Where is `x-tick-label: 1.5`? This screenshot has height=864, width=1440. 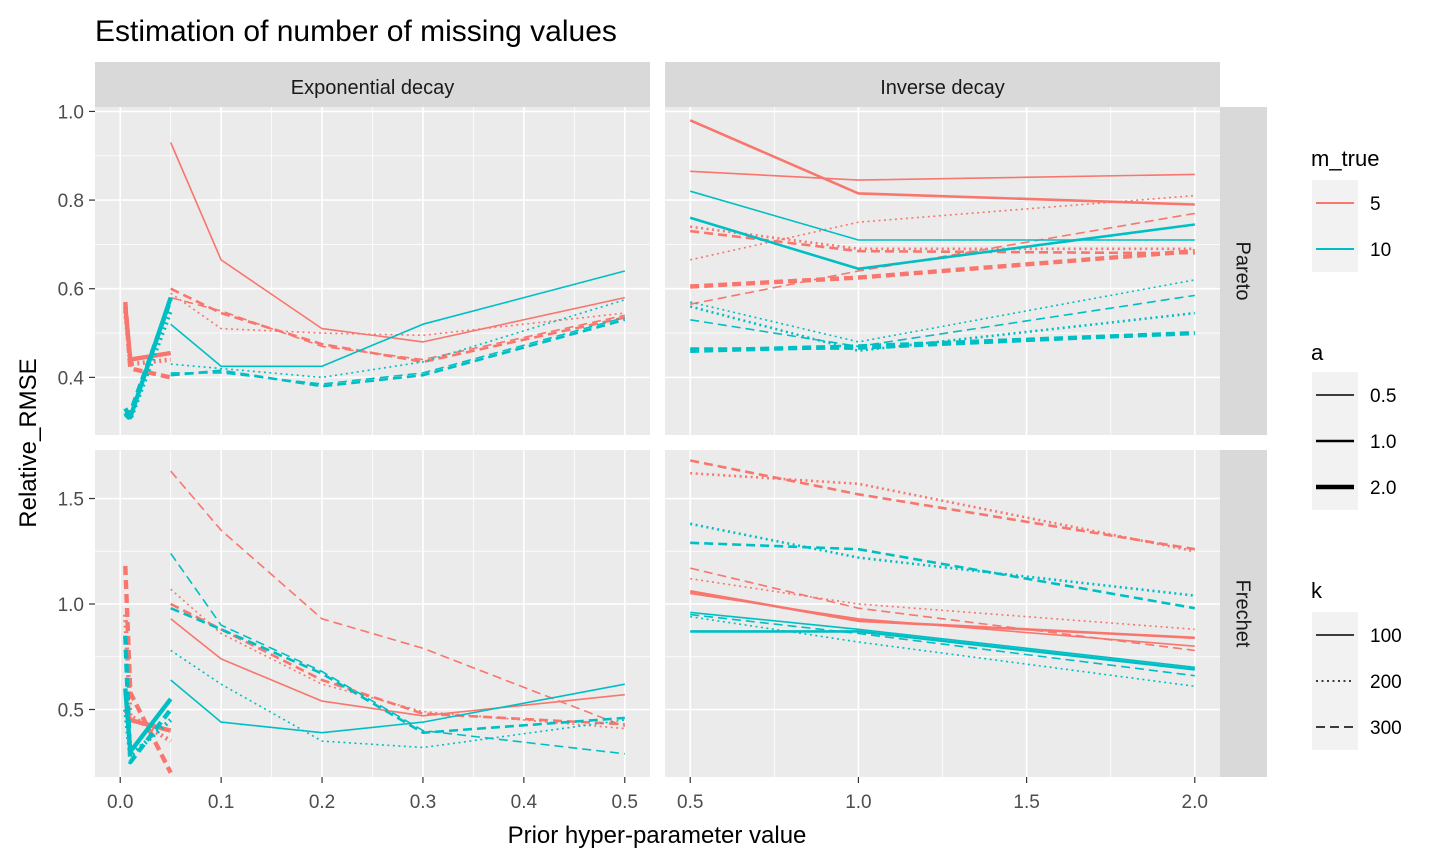 x-tick-label: 1.5 is located at coordinates (1026, 802).